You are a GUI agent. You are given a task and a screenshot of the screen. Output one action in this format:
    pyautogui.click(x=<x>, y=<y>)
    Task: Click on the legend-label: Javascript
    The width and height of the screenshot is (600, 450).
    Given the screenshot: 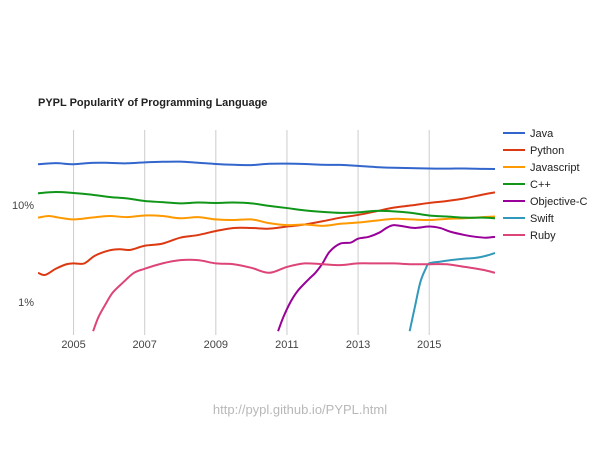 What is the action you would take?
    pyautogui.click(x=555, y=168)
    